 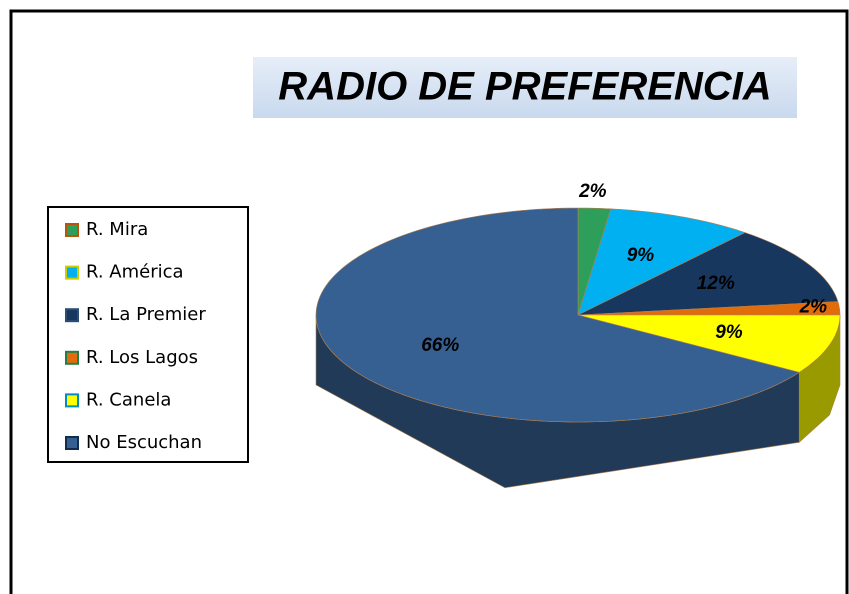 What do you see at coordinates (148, 334) in the screenshot?
I see `legend` at bounding box center [148, 334].